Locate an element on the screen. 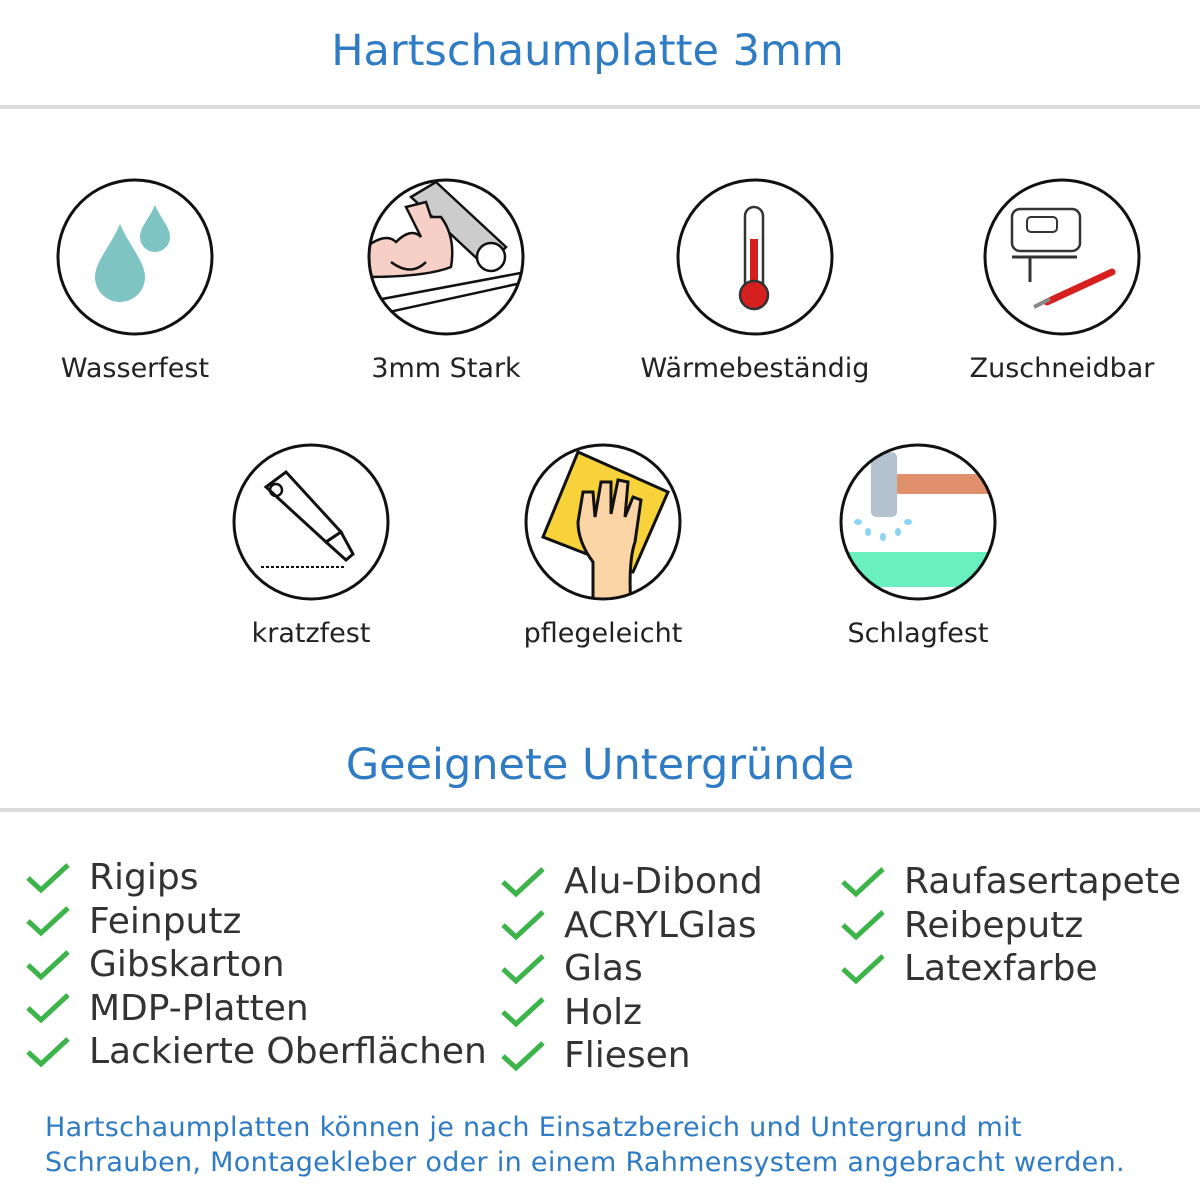  feature-wasserfest: Wasserfest is located at coordinates (142, 280).